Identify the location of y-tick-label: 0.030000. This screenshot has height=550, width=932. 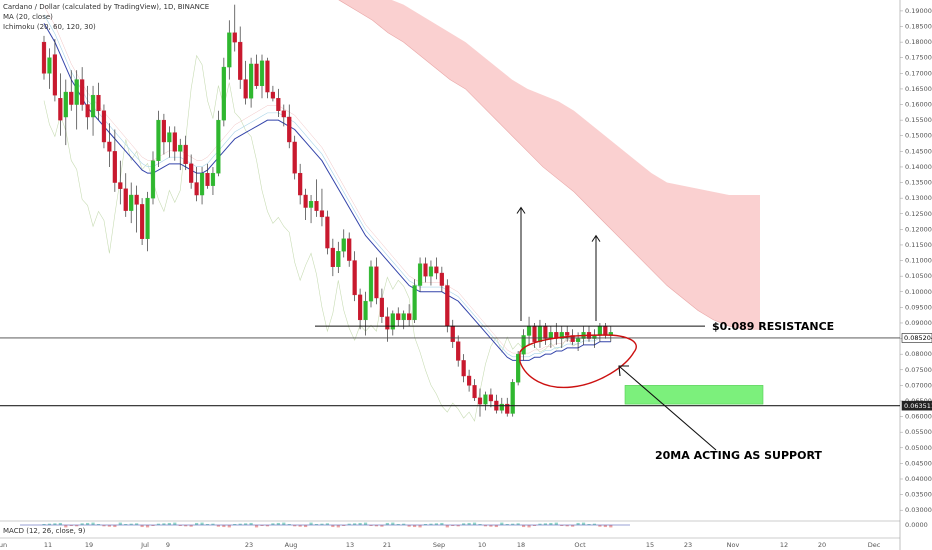
(918, 510).